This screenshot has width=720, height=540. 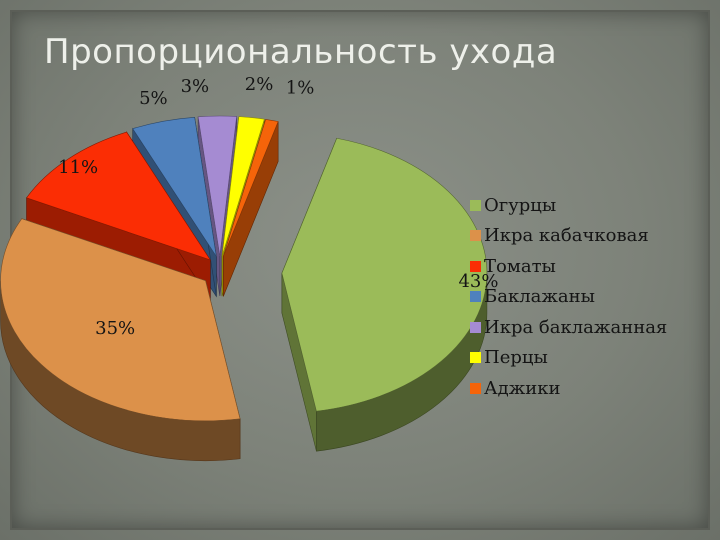 I want to click on legend-entry: Перцы, so click(x=568, y=358).